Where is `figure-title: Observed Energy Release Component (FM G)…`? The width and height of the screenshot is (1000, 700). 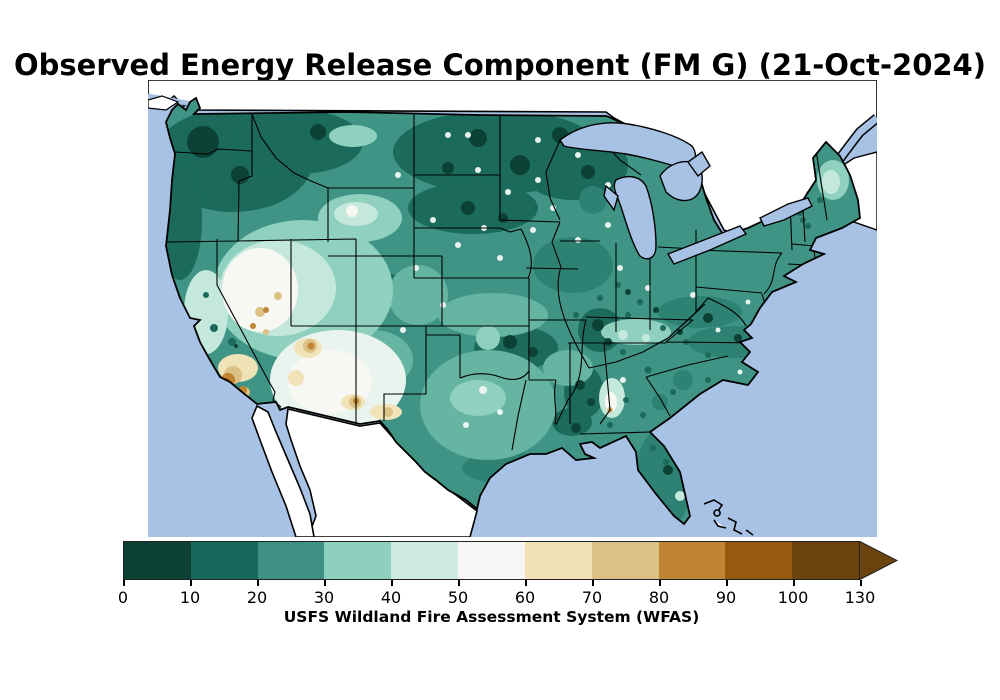 figure-title: Observed Energy Release Component (FM G)… is located at coordinates (499, 65).